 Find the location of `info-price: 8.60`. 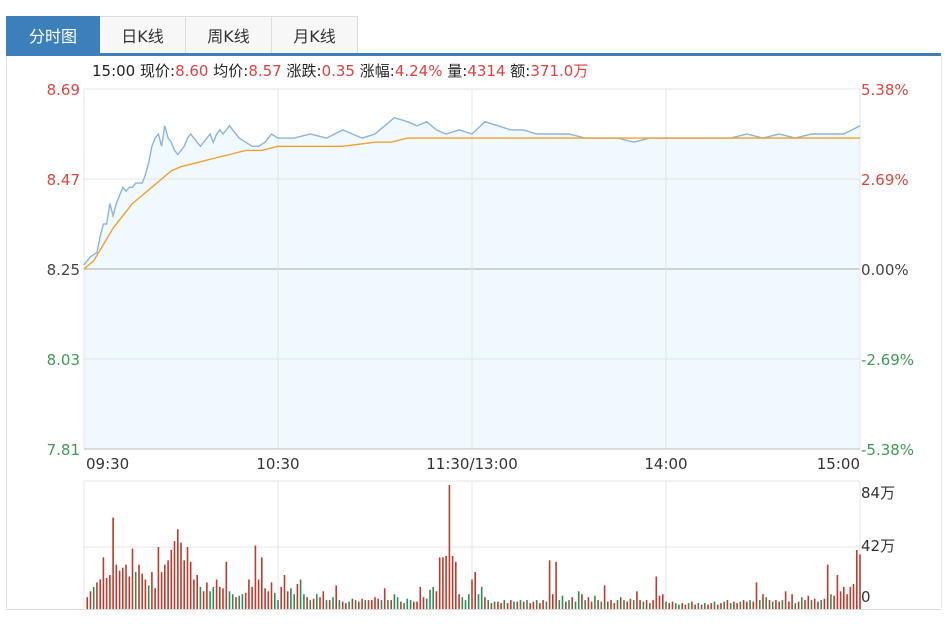

info-price: 8.60 is located at coordinates (192, 71).